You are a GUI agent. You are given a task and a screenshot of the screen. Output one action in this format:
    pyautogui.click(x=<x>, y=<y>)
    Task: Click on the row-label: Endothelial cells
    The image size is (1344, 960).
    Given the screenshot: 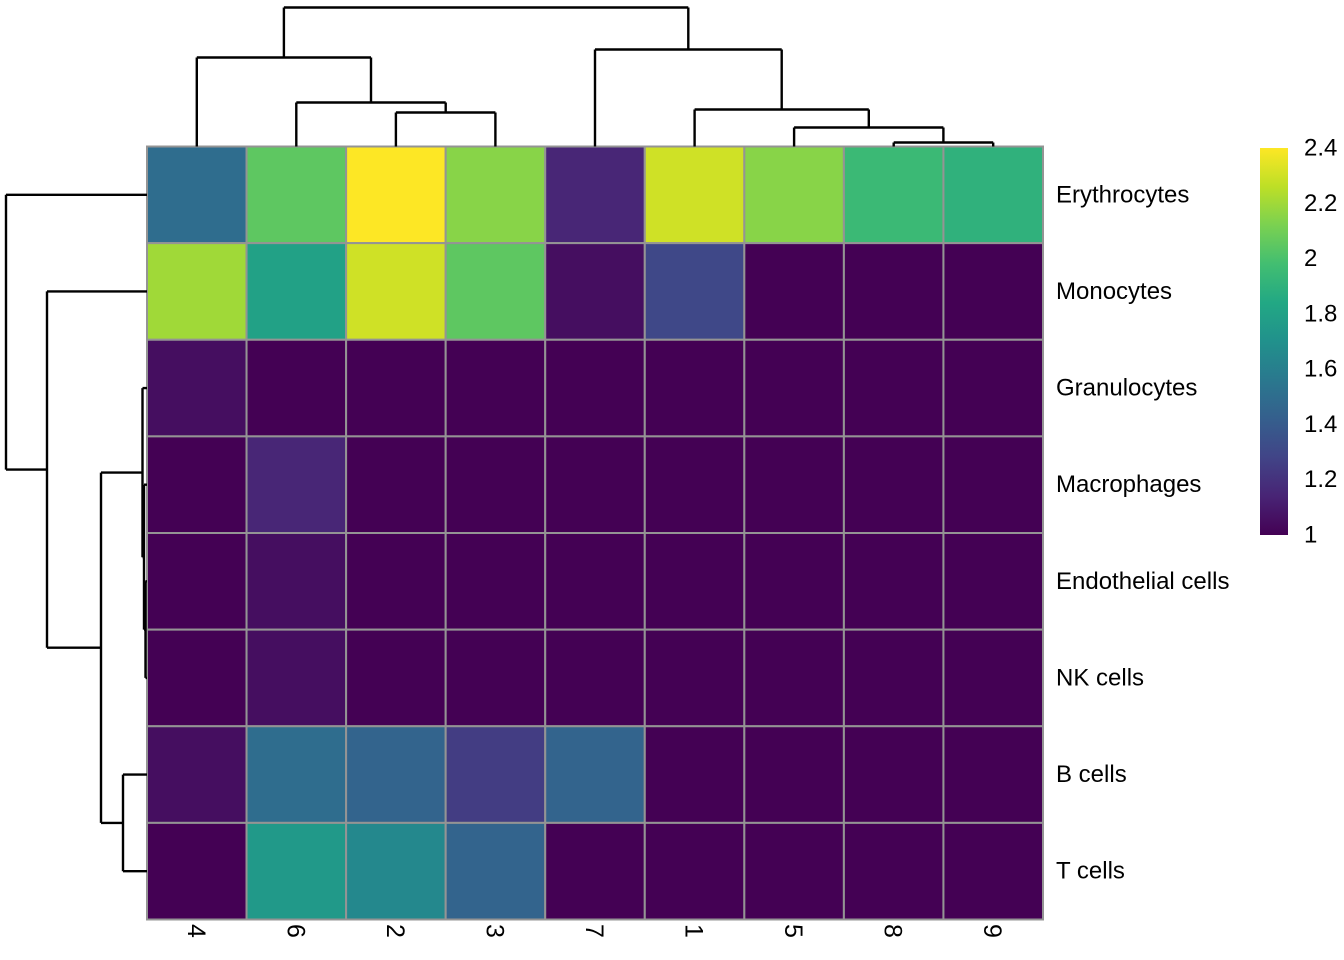 What is the action you would take?
    pyautogui.click(x=1142, y=581)
    